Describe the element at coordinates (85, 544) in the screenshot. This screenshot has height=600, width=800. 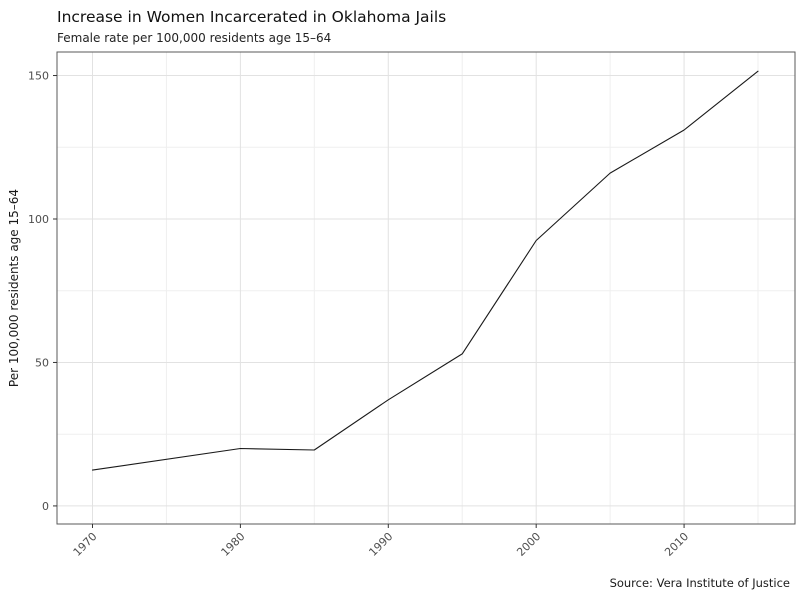
I see `x-tick-label: 1970` at that location.